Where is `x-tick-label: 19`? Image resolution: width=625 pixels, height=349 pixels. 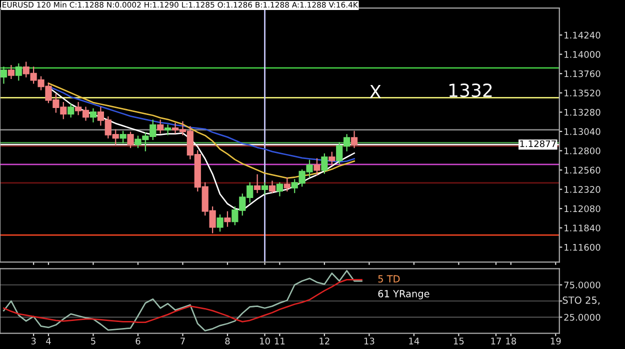
x-tick-label: 19 is located at coordinates (555, 341).